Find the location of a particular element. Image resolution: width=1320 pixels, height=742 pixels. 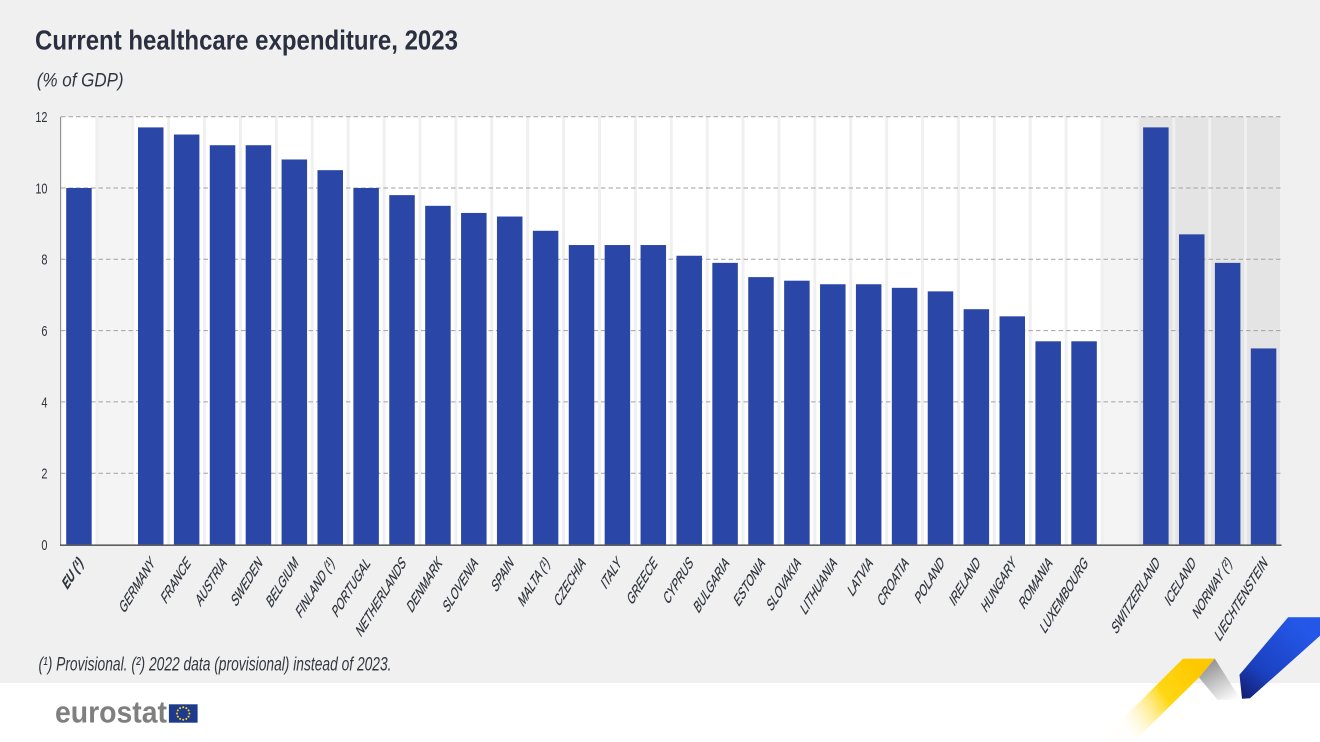

svg-text: 8 is located at coordinates (44, 259).